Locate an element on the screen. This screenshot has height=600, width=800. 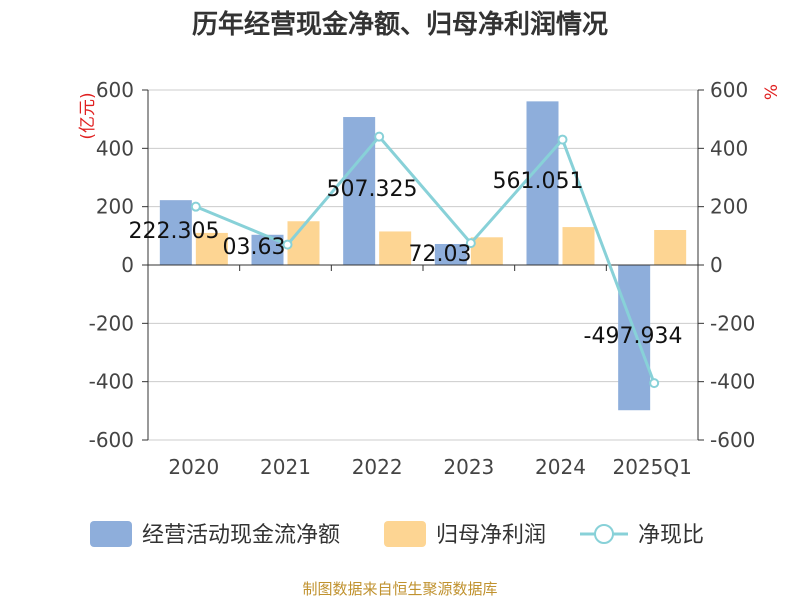
legend-marker is located at coordinates (604, 534).